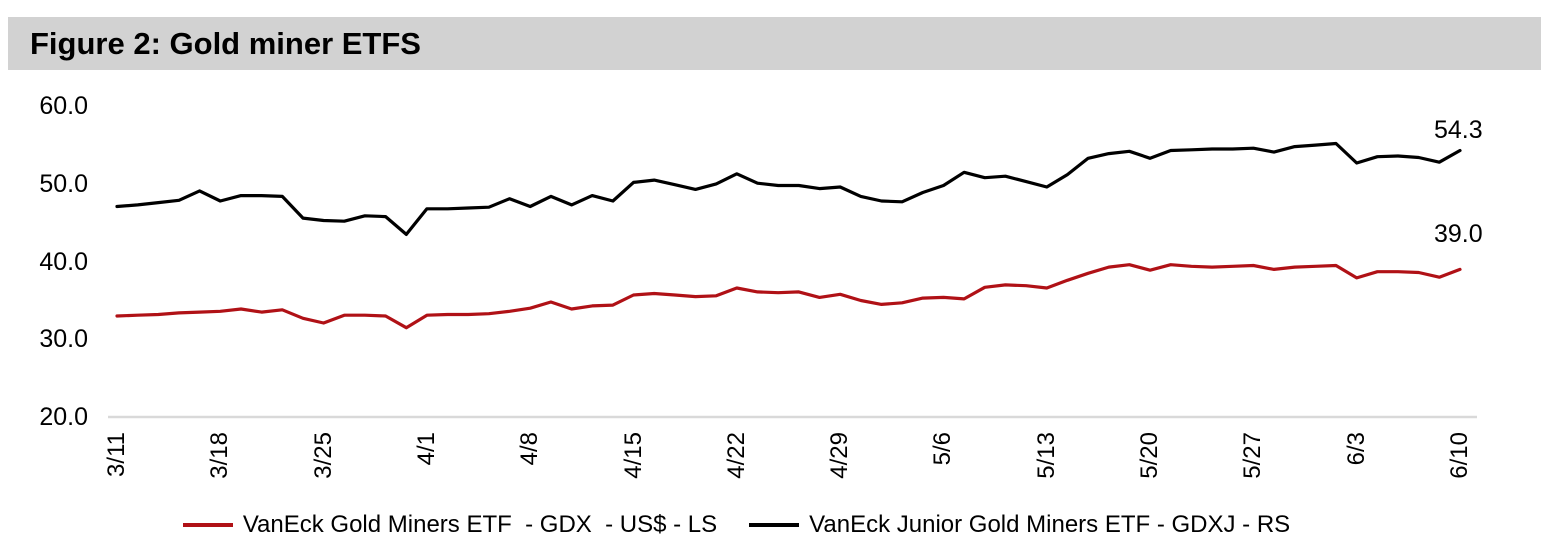  I want to click on legend-label-gdx: VanEck Gold Miners ETF - GDX - US$ - LS, so click(480, 524).